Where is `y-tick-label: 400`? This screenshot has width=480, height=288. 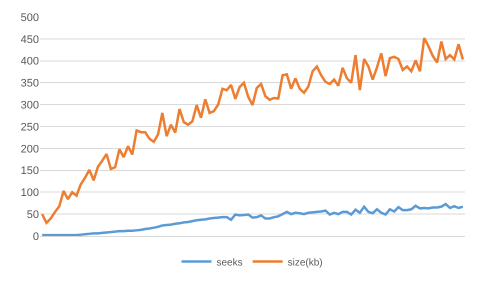
y-tick-label: 400 is located at coordinates (29, 62).